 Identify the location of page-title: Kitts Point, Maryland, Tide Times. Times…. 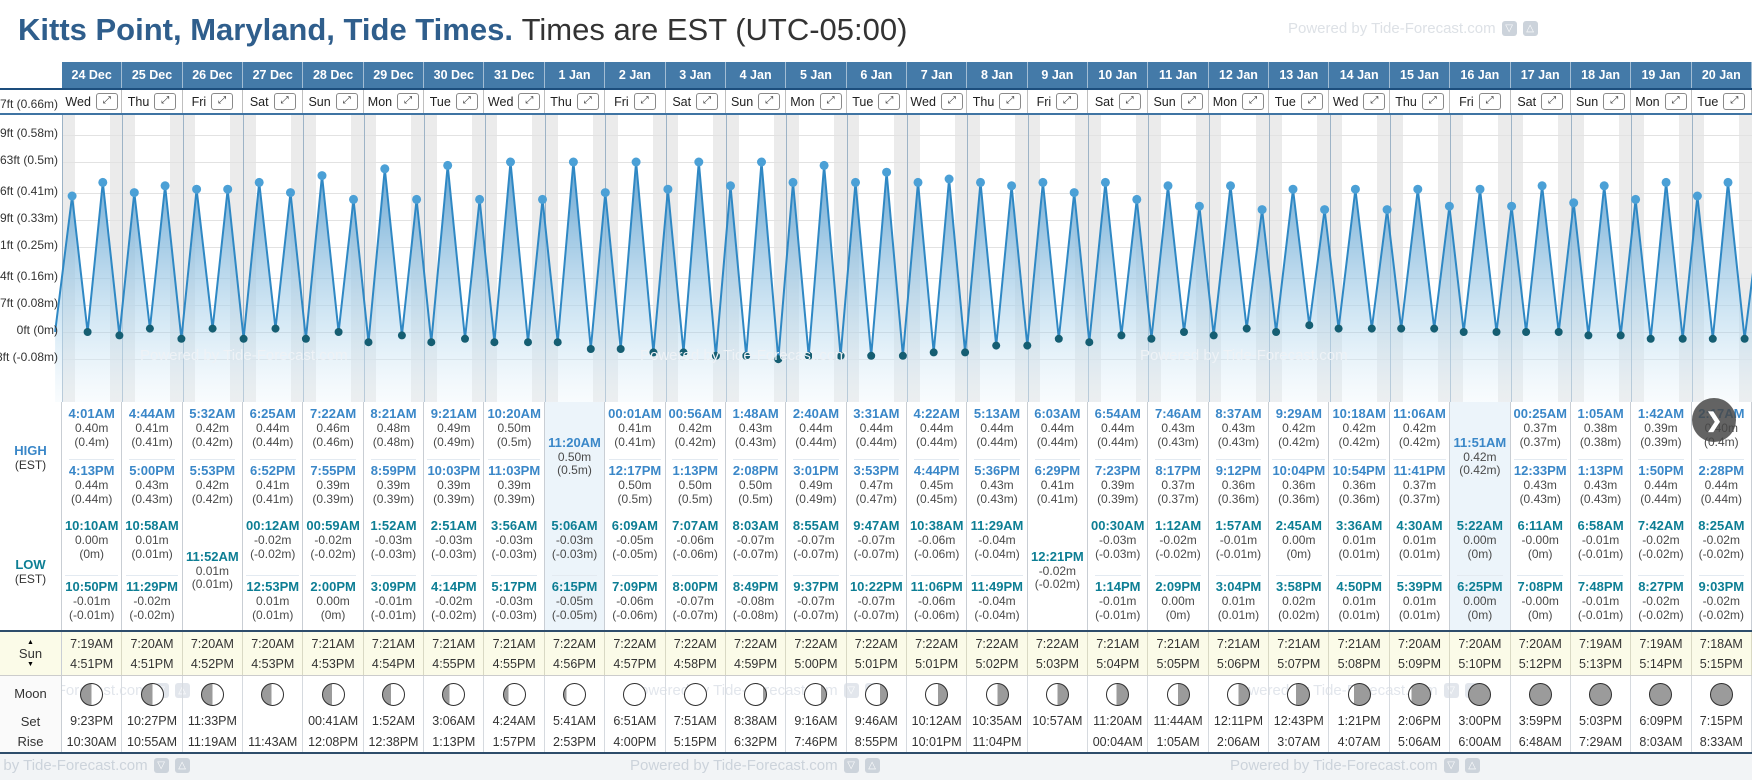
(462, 30).